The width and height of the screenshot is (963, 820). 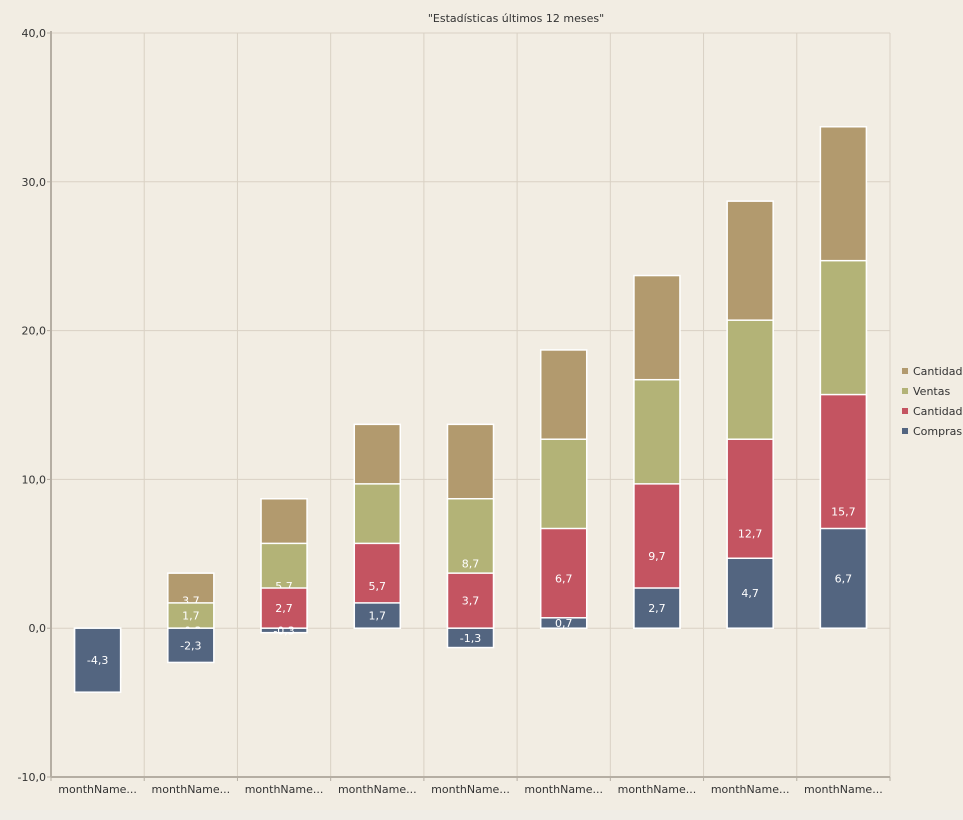 I want to click on y-tick-label: -10,0, so click(x=32, y=777).